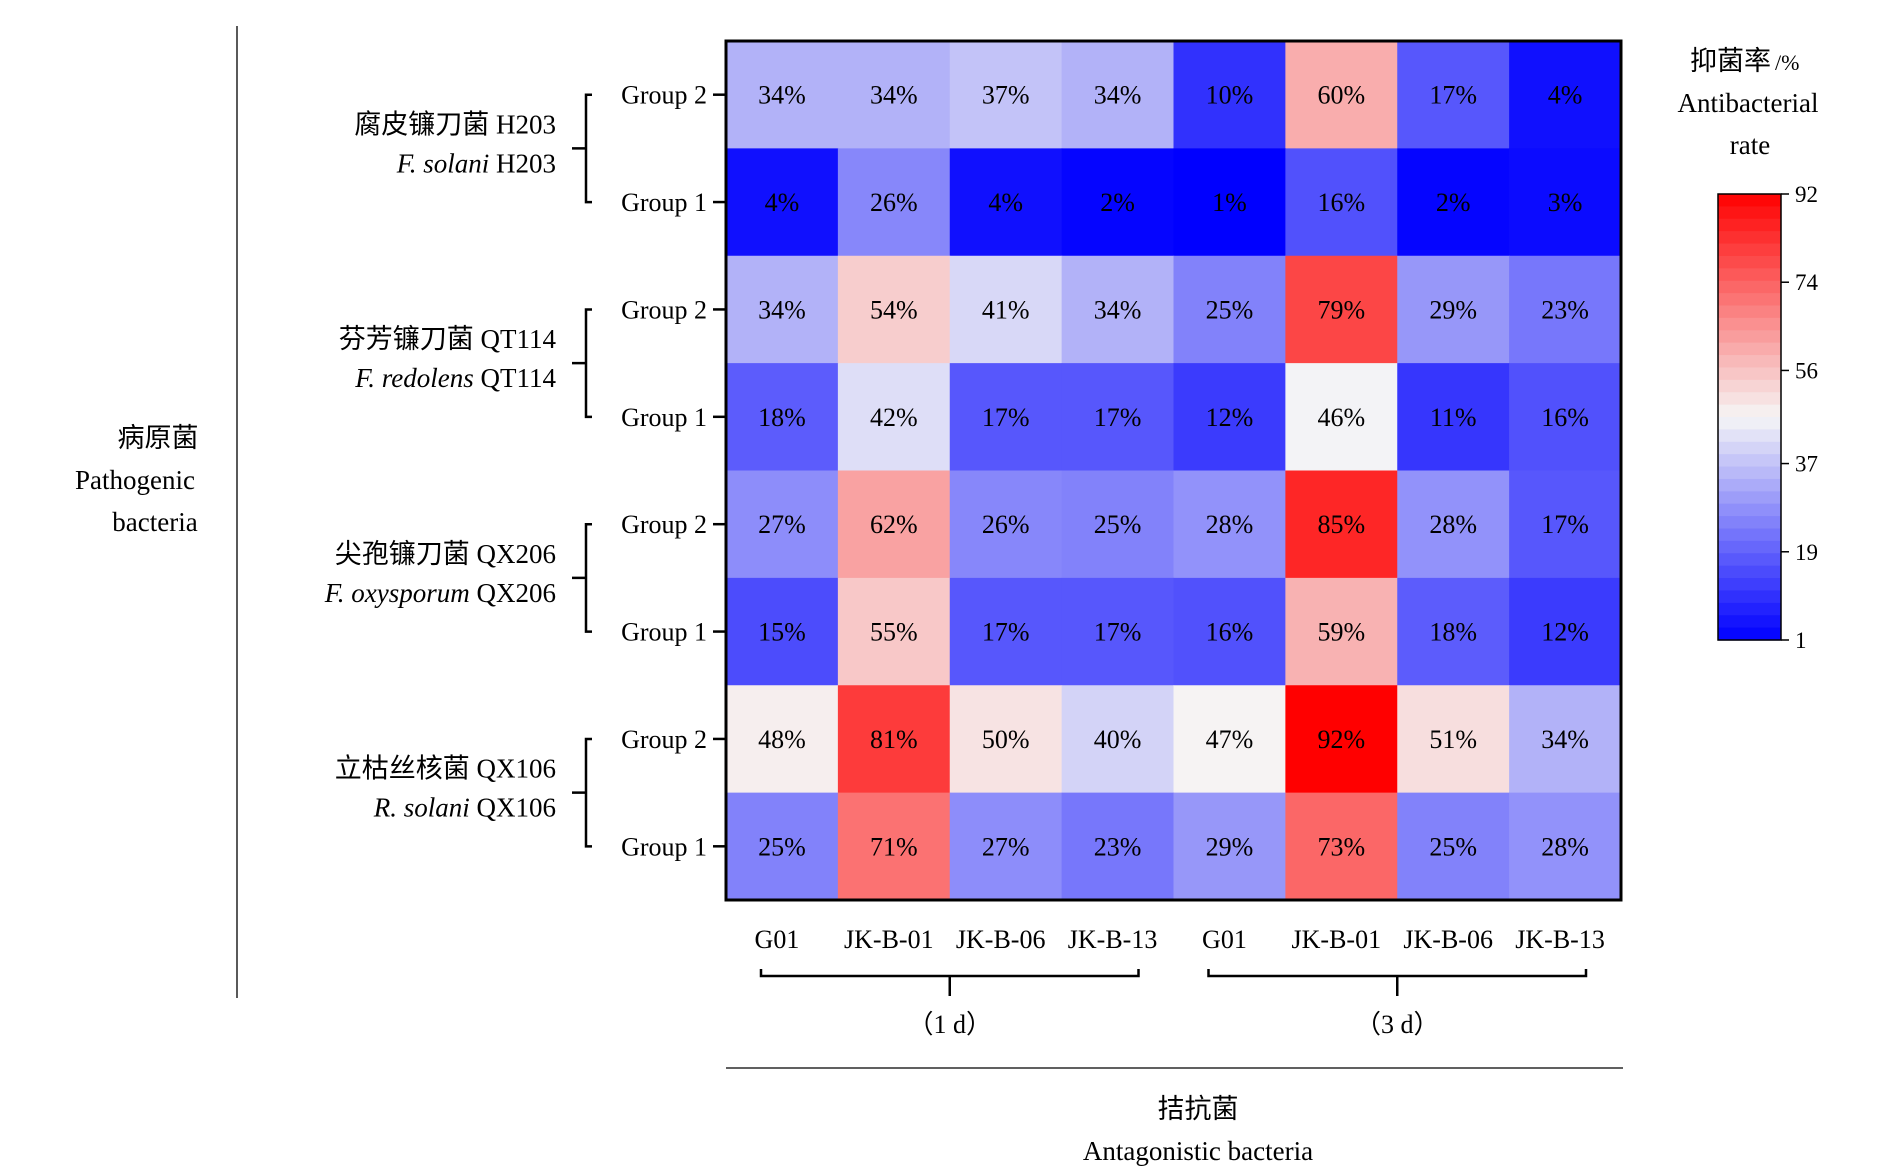 This screenshot has width=1890, height=1175. I want to click on colorbar: 1 19 37 56 74 92, so click(1768, 417).